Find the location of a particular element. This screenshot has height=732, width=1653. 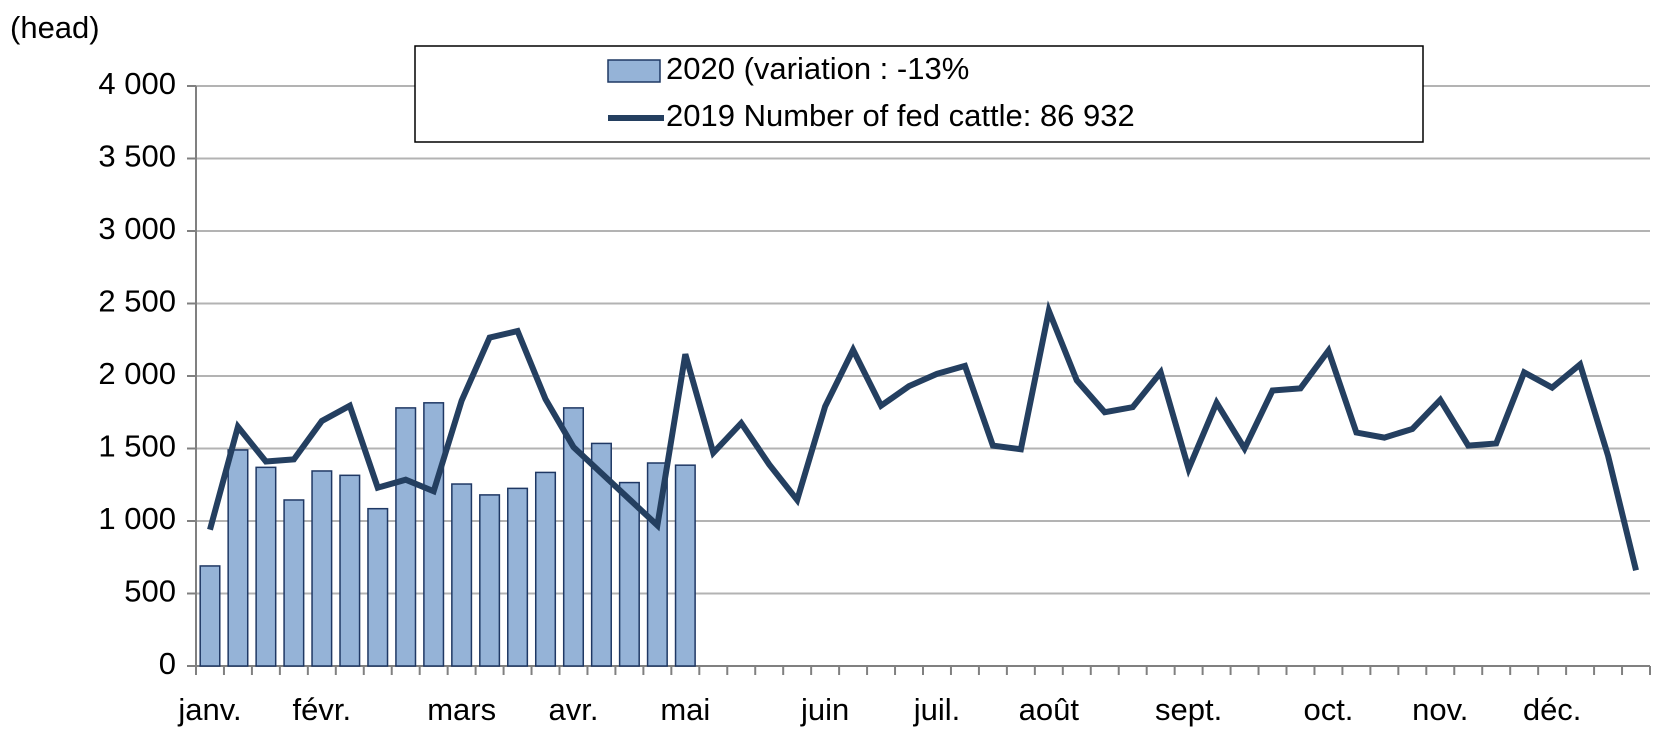

x-tick-label: oct. is located at coordinates (1328, 709).